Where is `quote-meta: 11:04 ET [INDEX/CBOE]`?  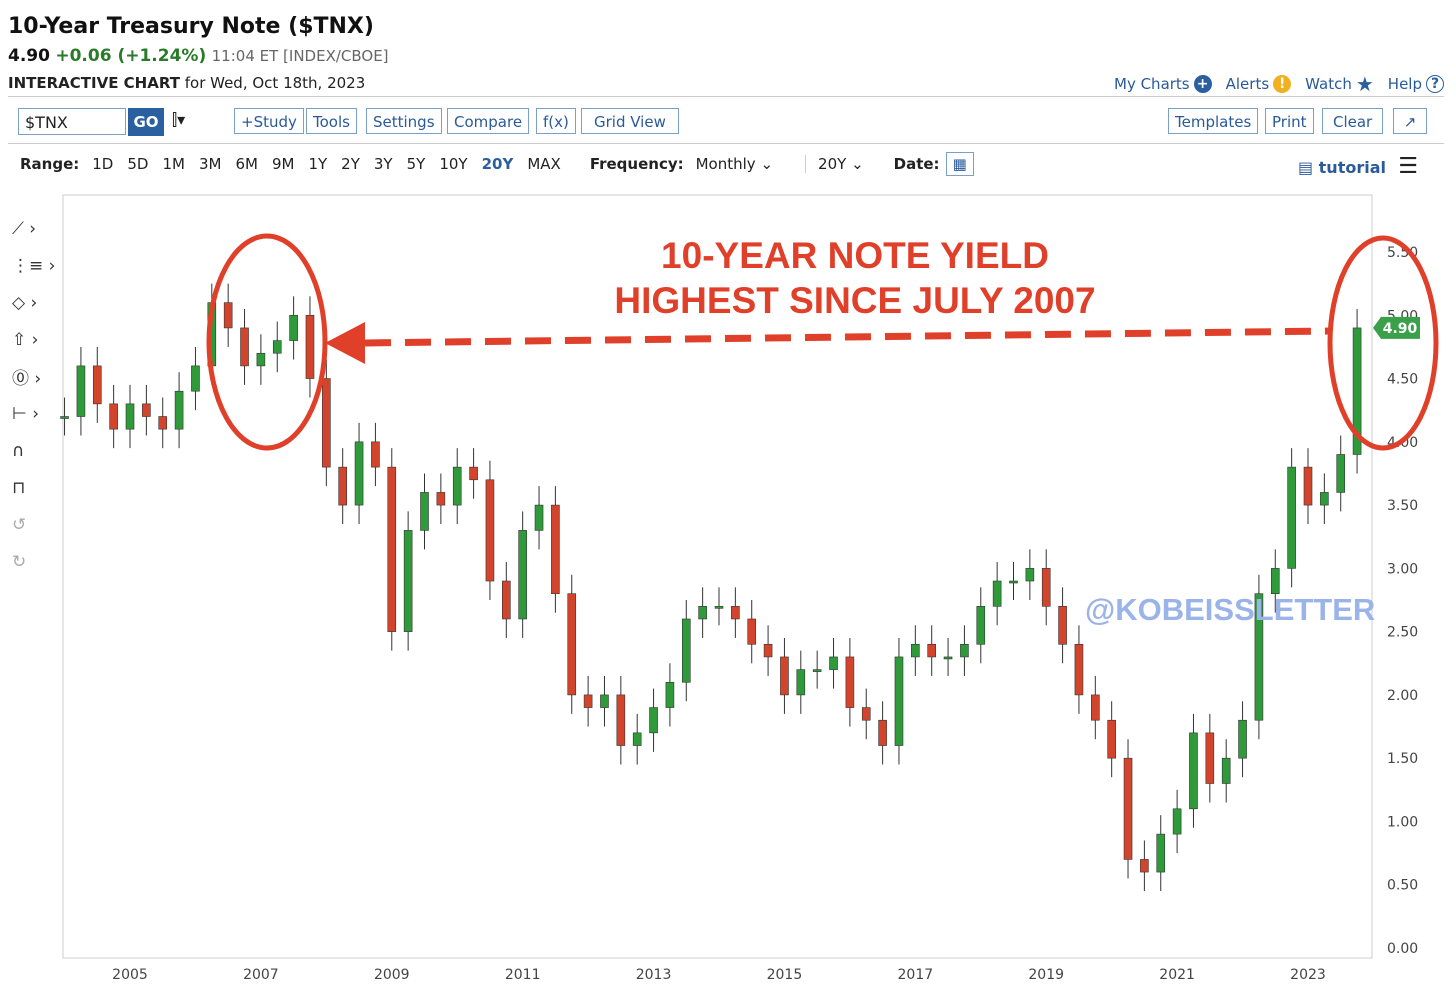 quote-meta: 11:04 ET [INDEX/CBOE] is located at coordinates (300, 56).